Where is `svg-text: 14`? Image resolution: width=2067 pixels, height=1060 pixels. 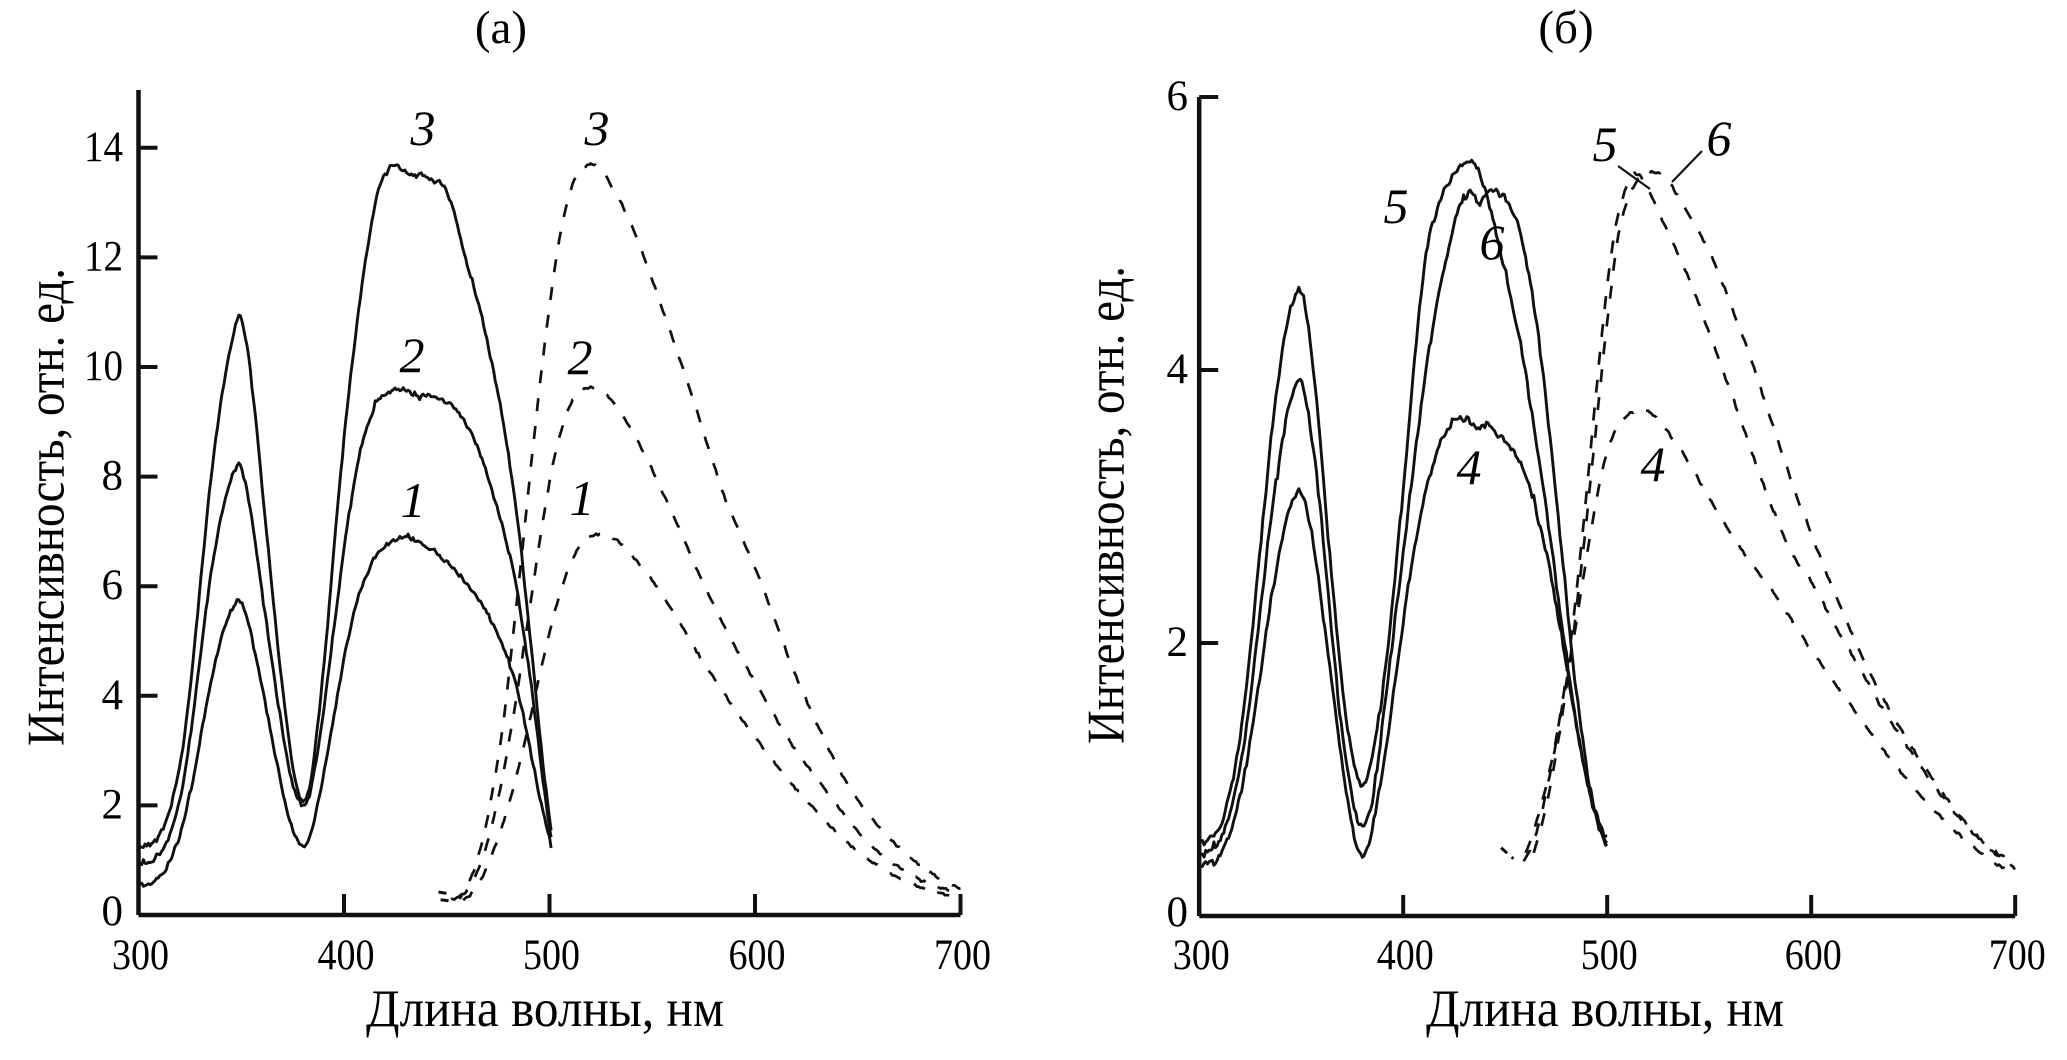 svg-text: 14 is located at coordinates (103, 147).